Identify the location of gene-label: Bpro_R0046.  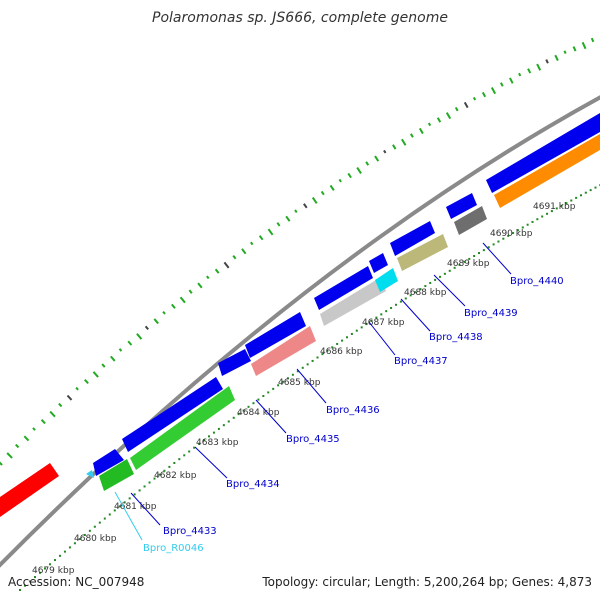
(173, 548).